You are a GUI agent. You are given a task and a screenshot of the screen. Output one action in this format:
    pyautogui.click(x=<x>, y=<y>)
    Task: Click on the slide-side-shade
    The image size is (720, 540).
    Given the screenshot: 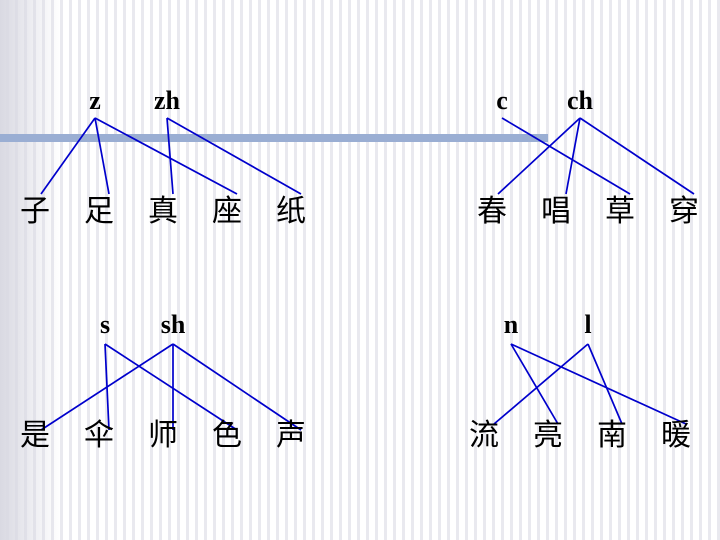 What is the action you would take?
    pyautogui.click(x=30, y=270)
    